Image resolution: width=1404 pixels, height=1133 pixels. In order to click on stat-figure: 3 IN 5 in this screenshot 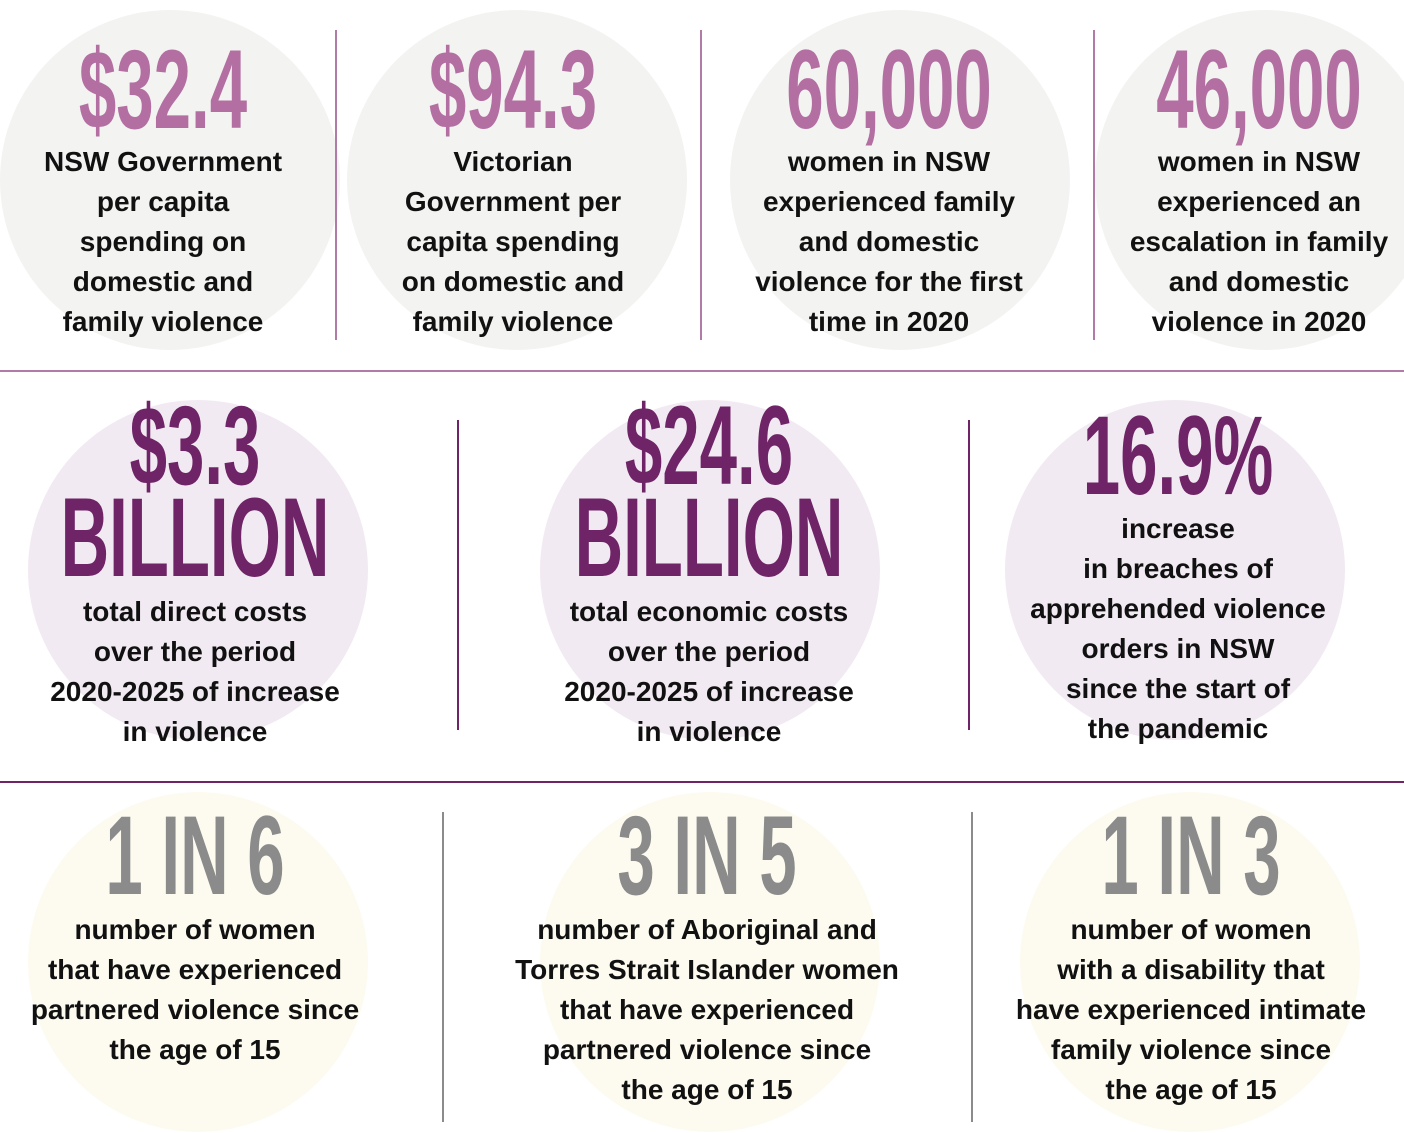, I will do `click(707, 855)`.